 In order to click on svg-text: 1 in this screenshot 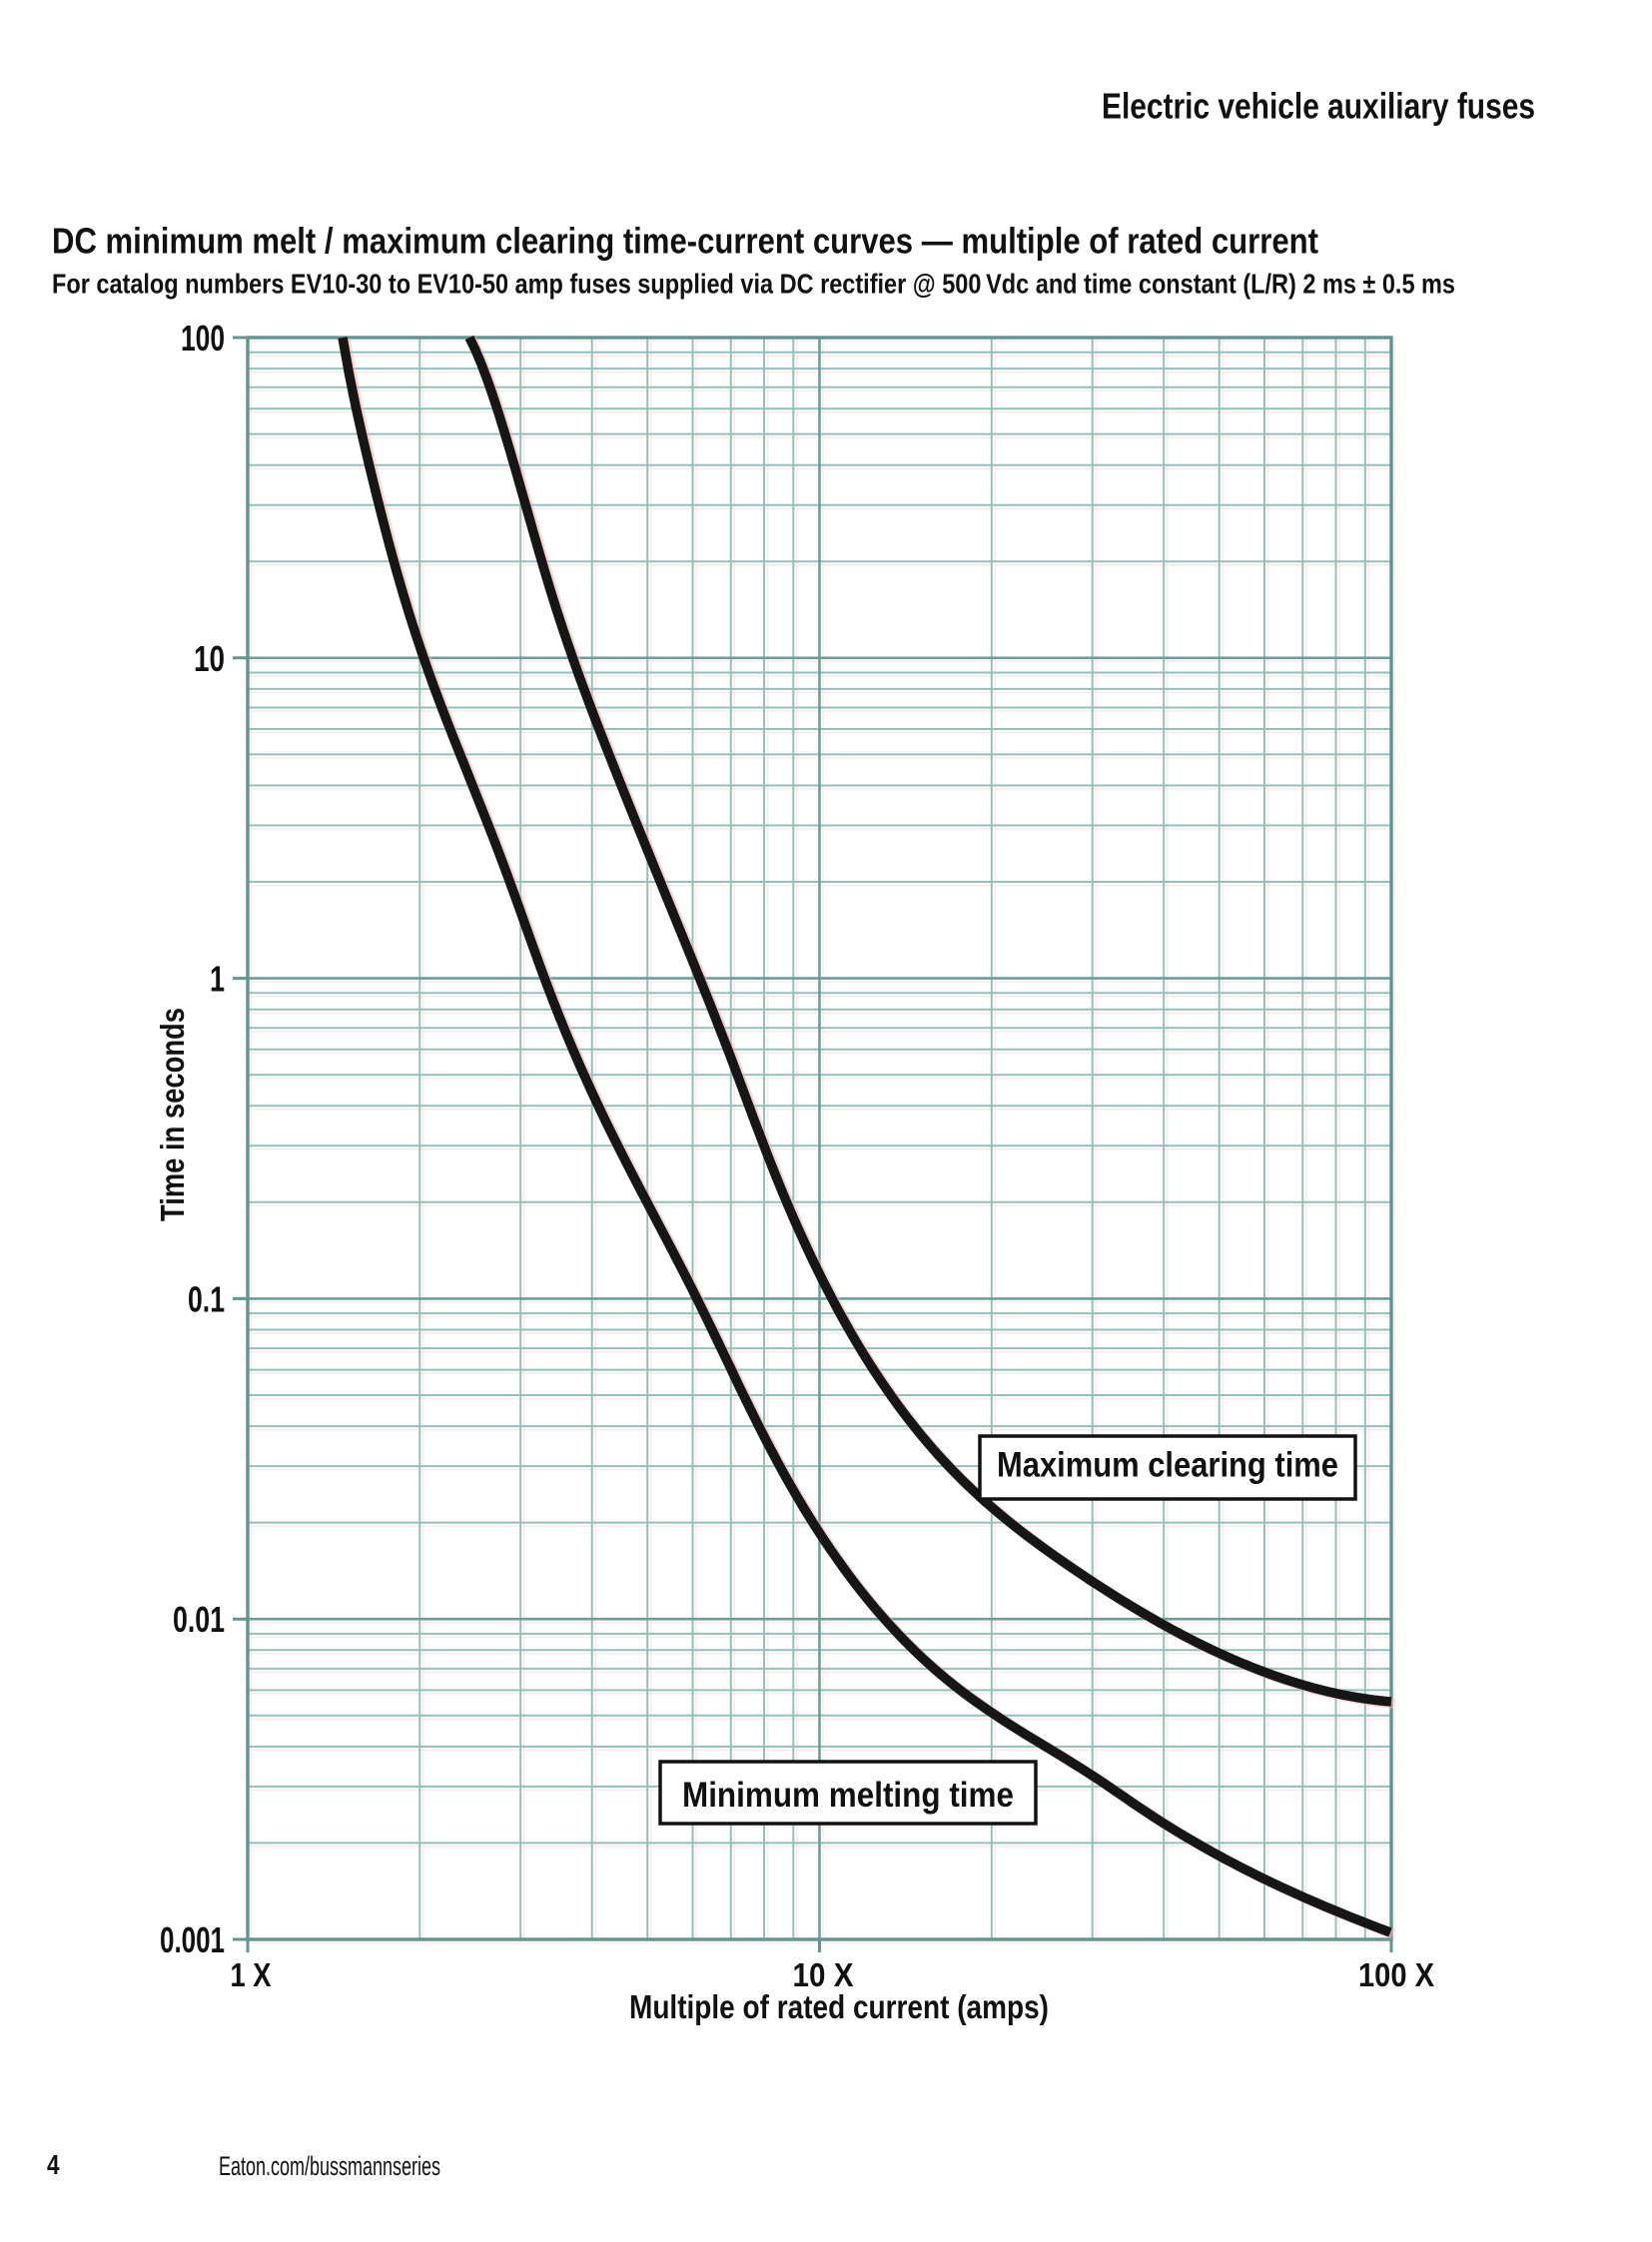, I will do `click(217, 979)`.